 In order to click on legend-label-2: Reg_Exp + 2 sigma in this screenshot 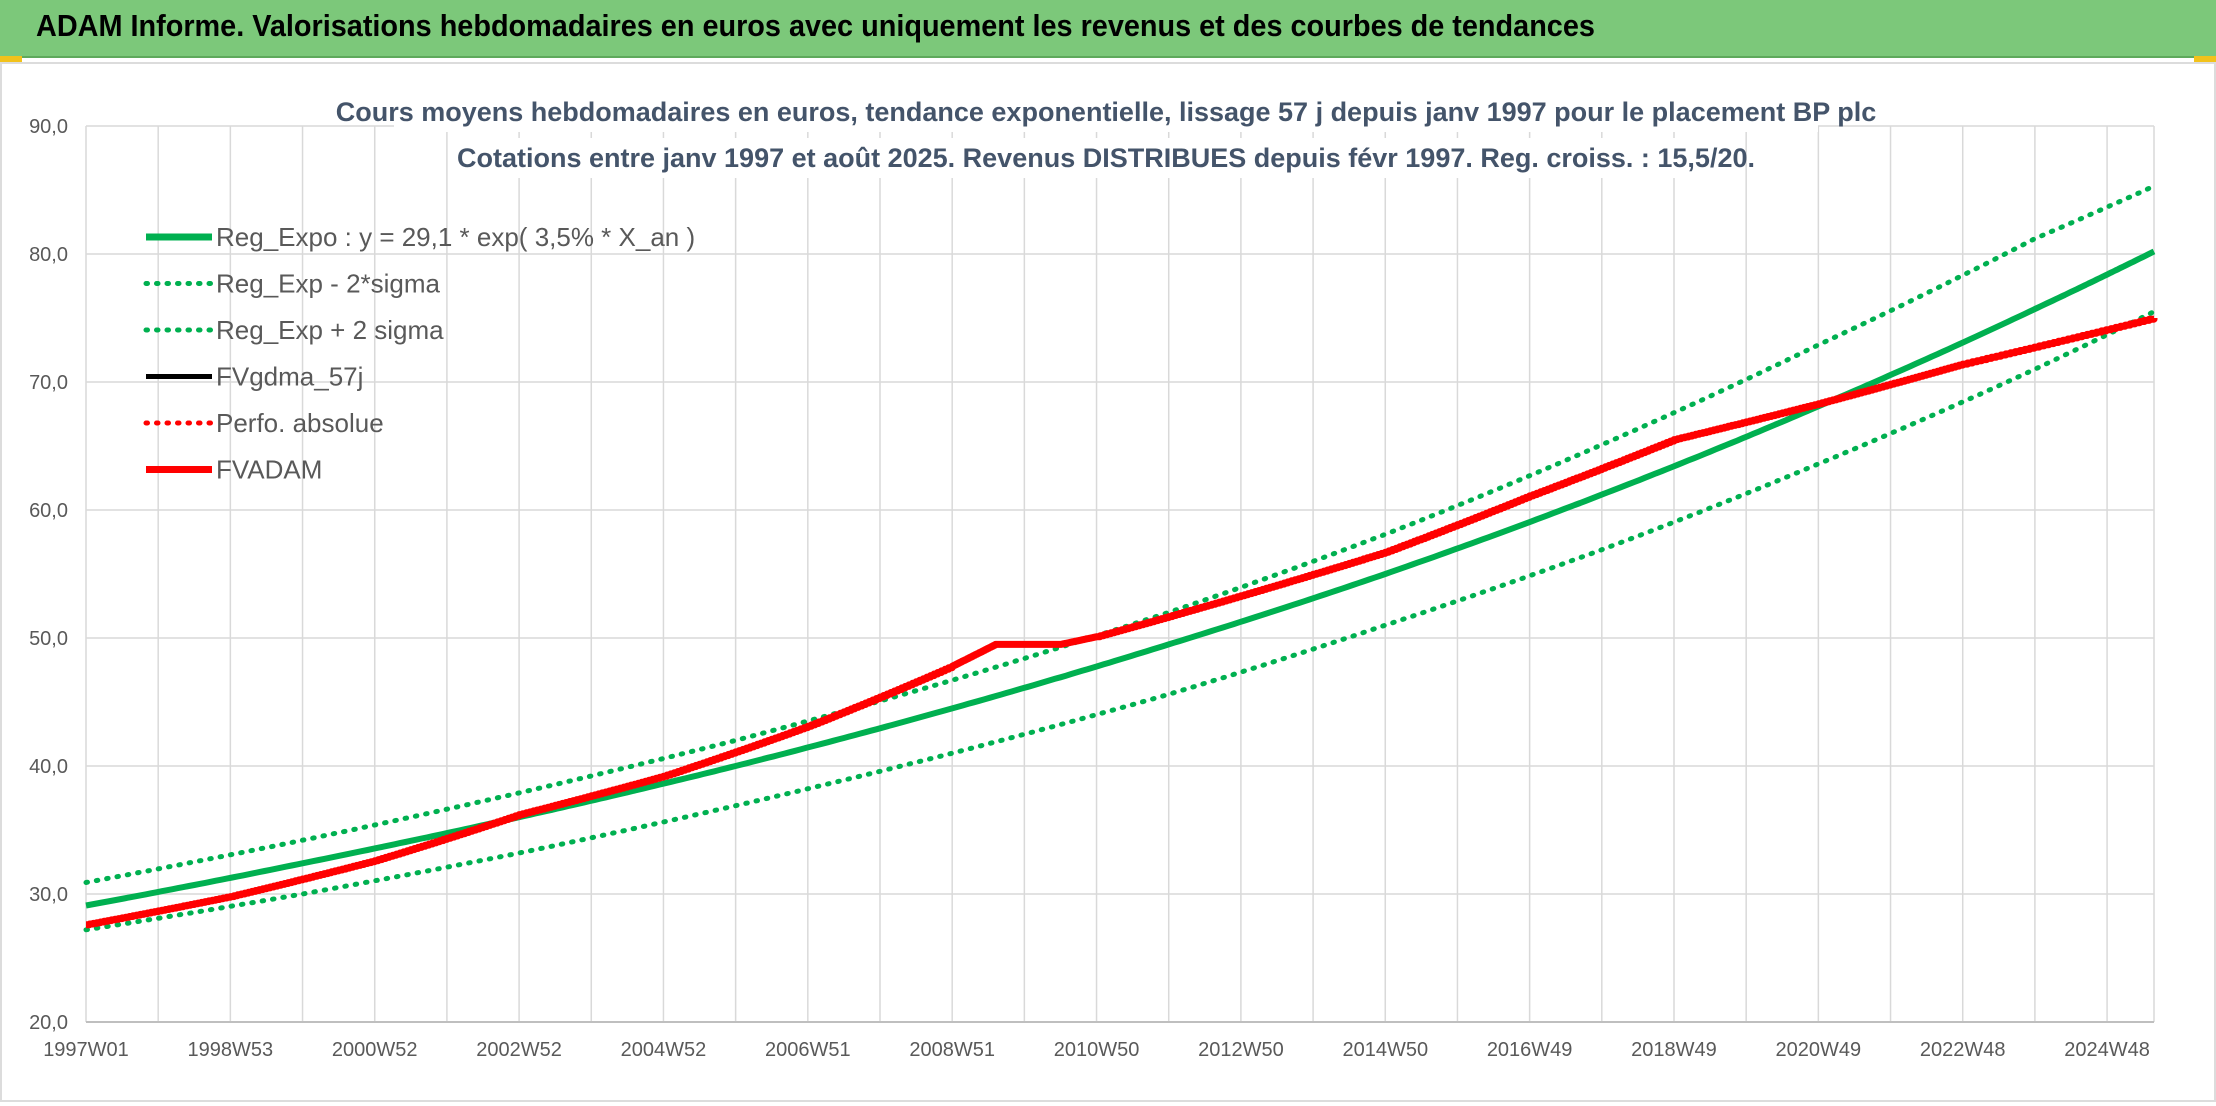, I will do `click(330, 330)`.